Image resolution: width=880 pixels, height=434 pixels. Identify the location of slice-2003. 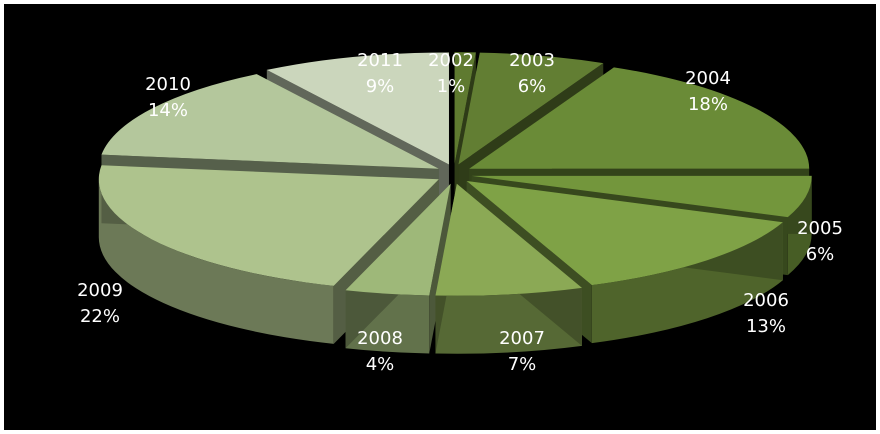
(531, 108).